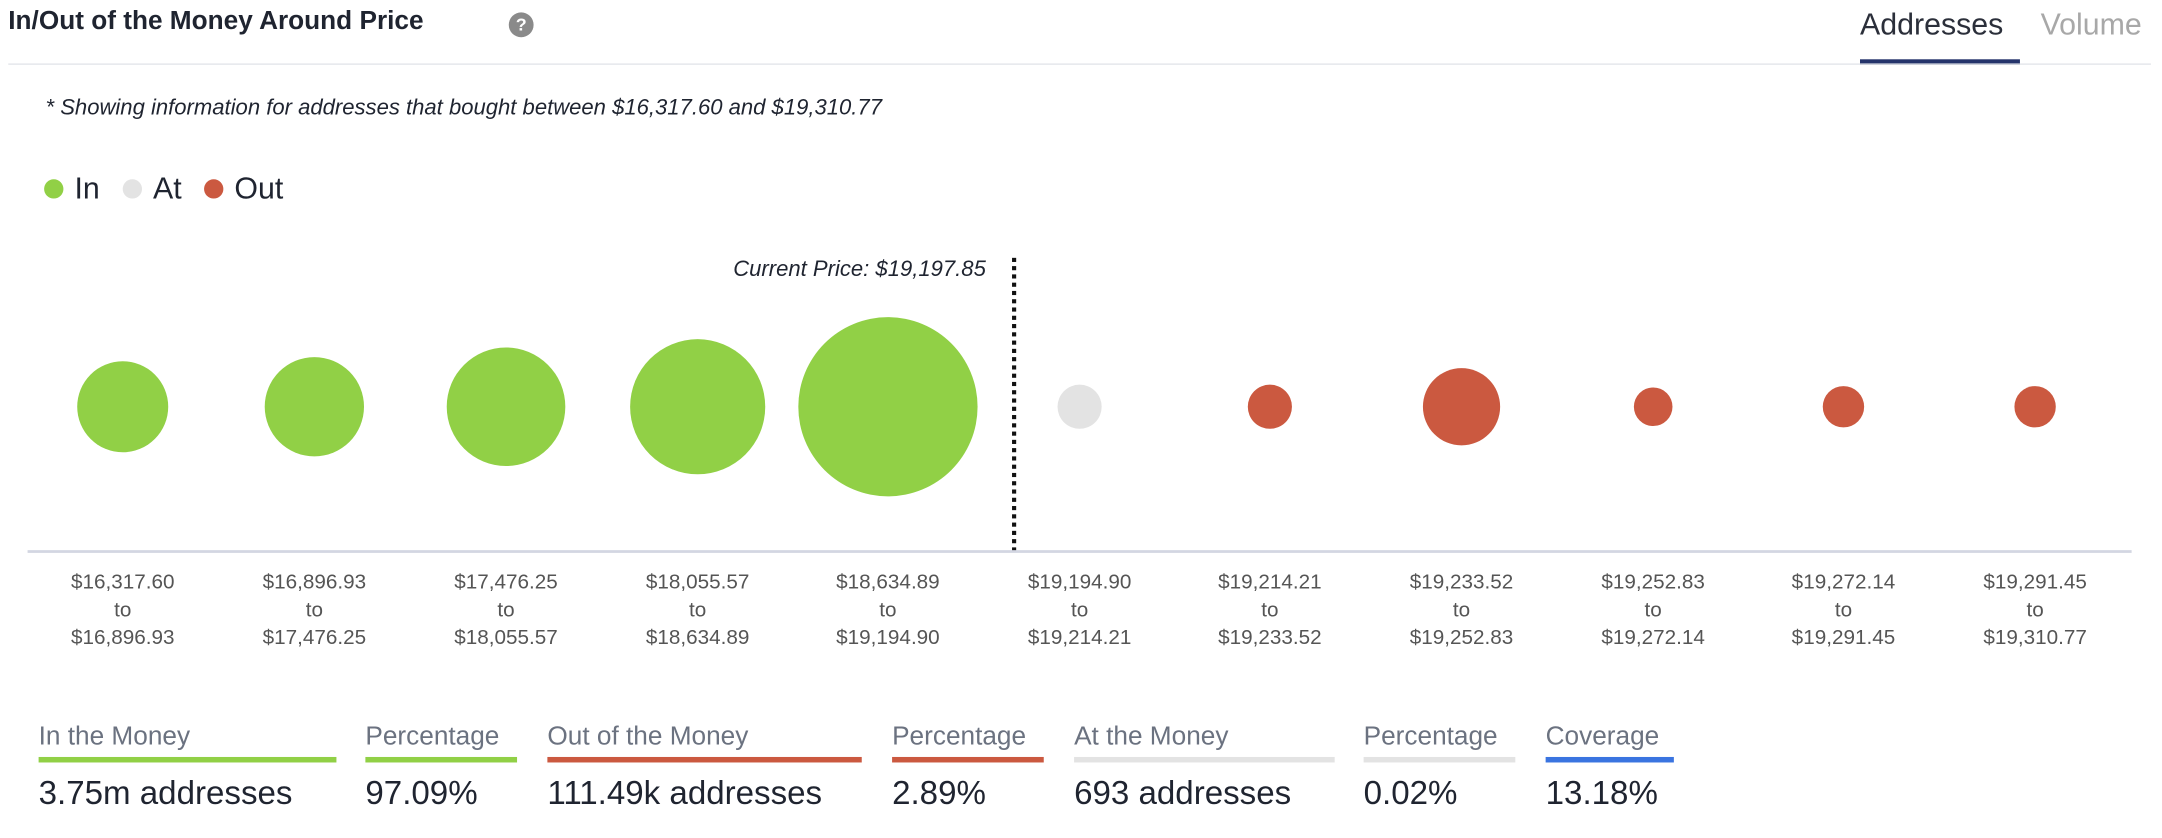  What do you see at coordinates (1270, 637) in the screenshot?
I see `x-tick-to: $19,233.52` at bounding box center [1270, 637].